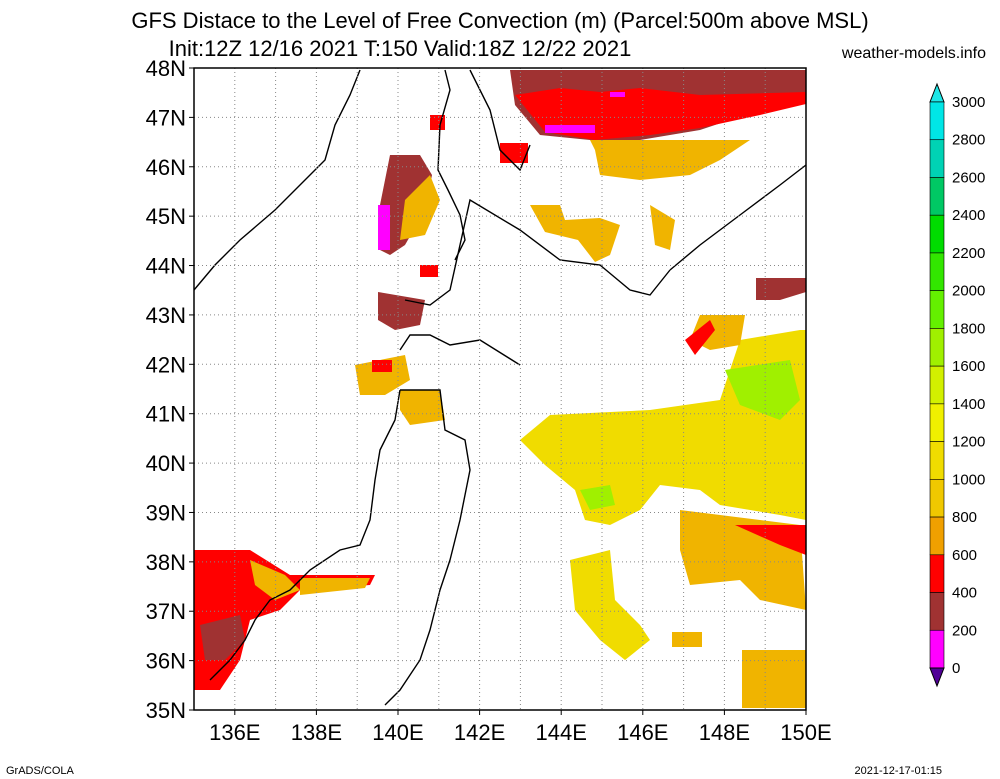 Image resolution: width=1000 pixels, height=779 pixels. What do you see at coordinates (166, 710) in the screenshot?
I see `lat-label: 35N` at bounding box center [166, 710].